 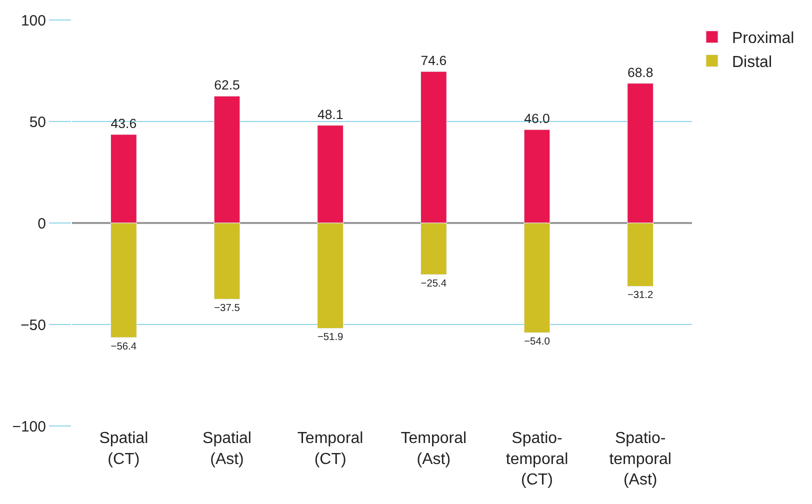 I want to click on data-label: −31.2, so click(x=640, y=296).